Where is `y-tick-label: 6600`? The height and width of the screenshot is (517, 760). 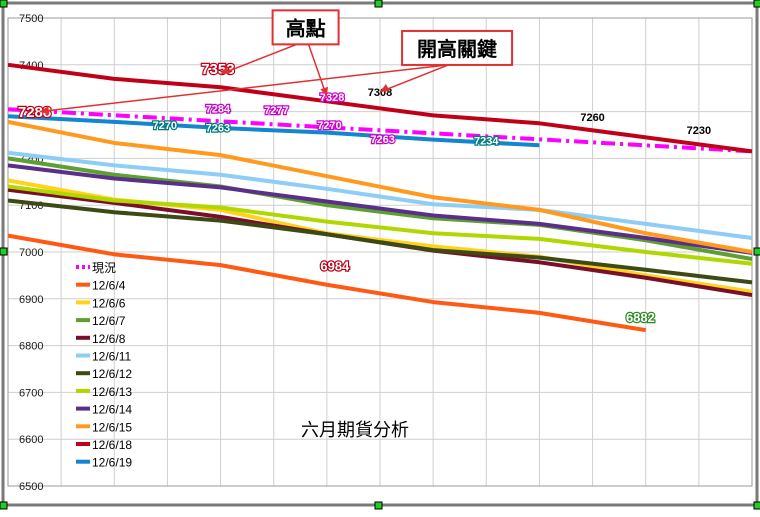
y-tick-label: 6600 is located at coordinates (31, 440).